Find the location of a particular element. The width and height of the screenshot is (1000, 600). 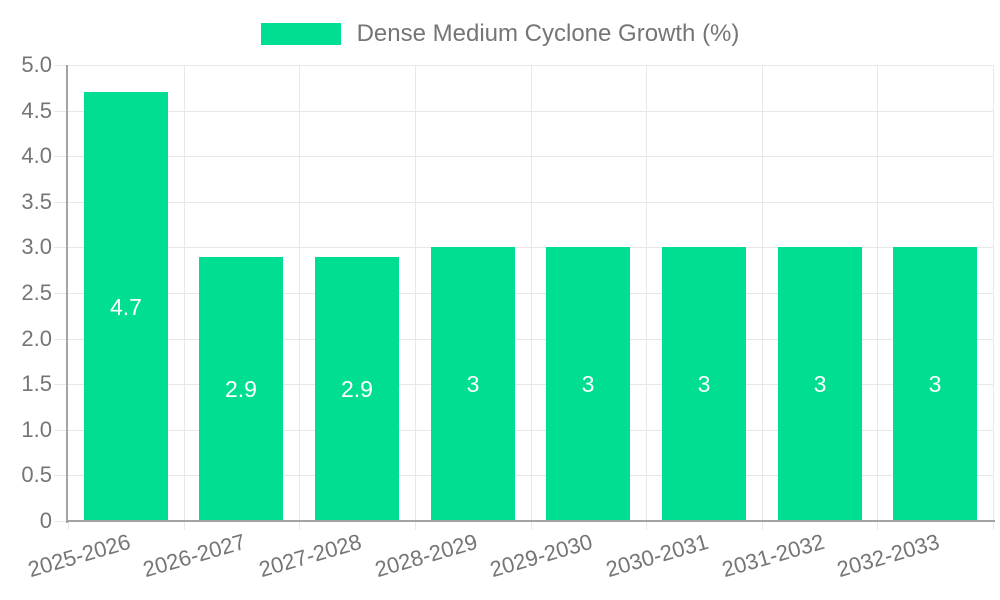

y-tick-label: 4.5 is located at coordinates (36, 110).